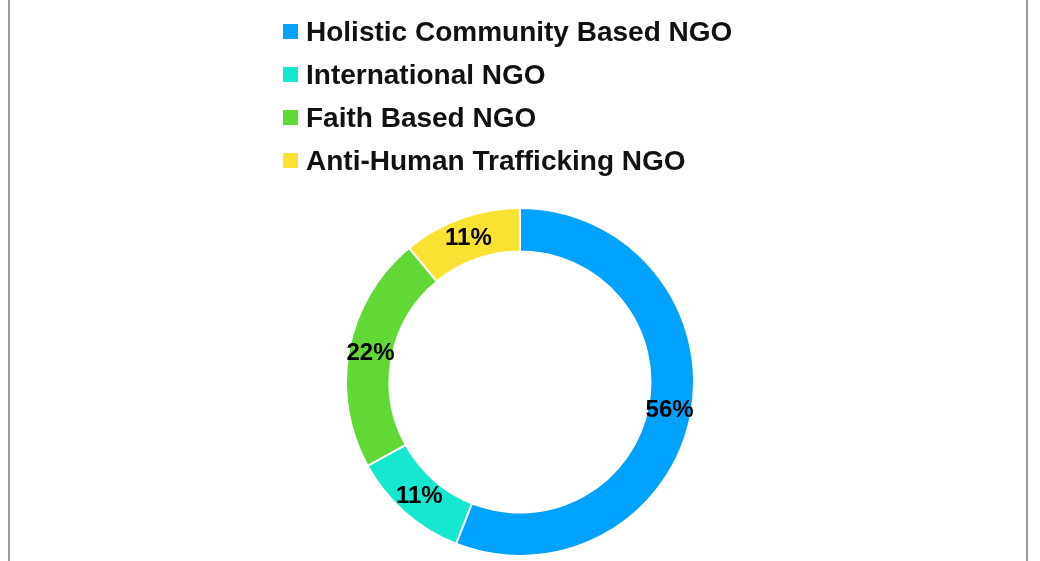 This screenshot has width=1040, height=561. Describe the element at coordinates (496, 160) in the screenshot. I see `legend-label: Anti-Human Trafficking NGO` at that location.